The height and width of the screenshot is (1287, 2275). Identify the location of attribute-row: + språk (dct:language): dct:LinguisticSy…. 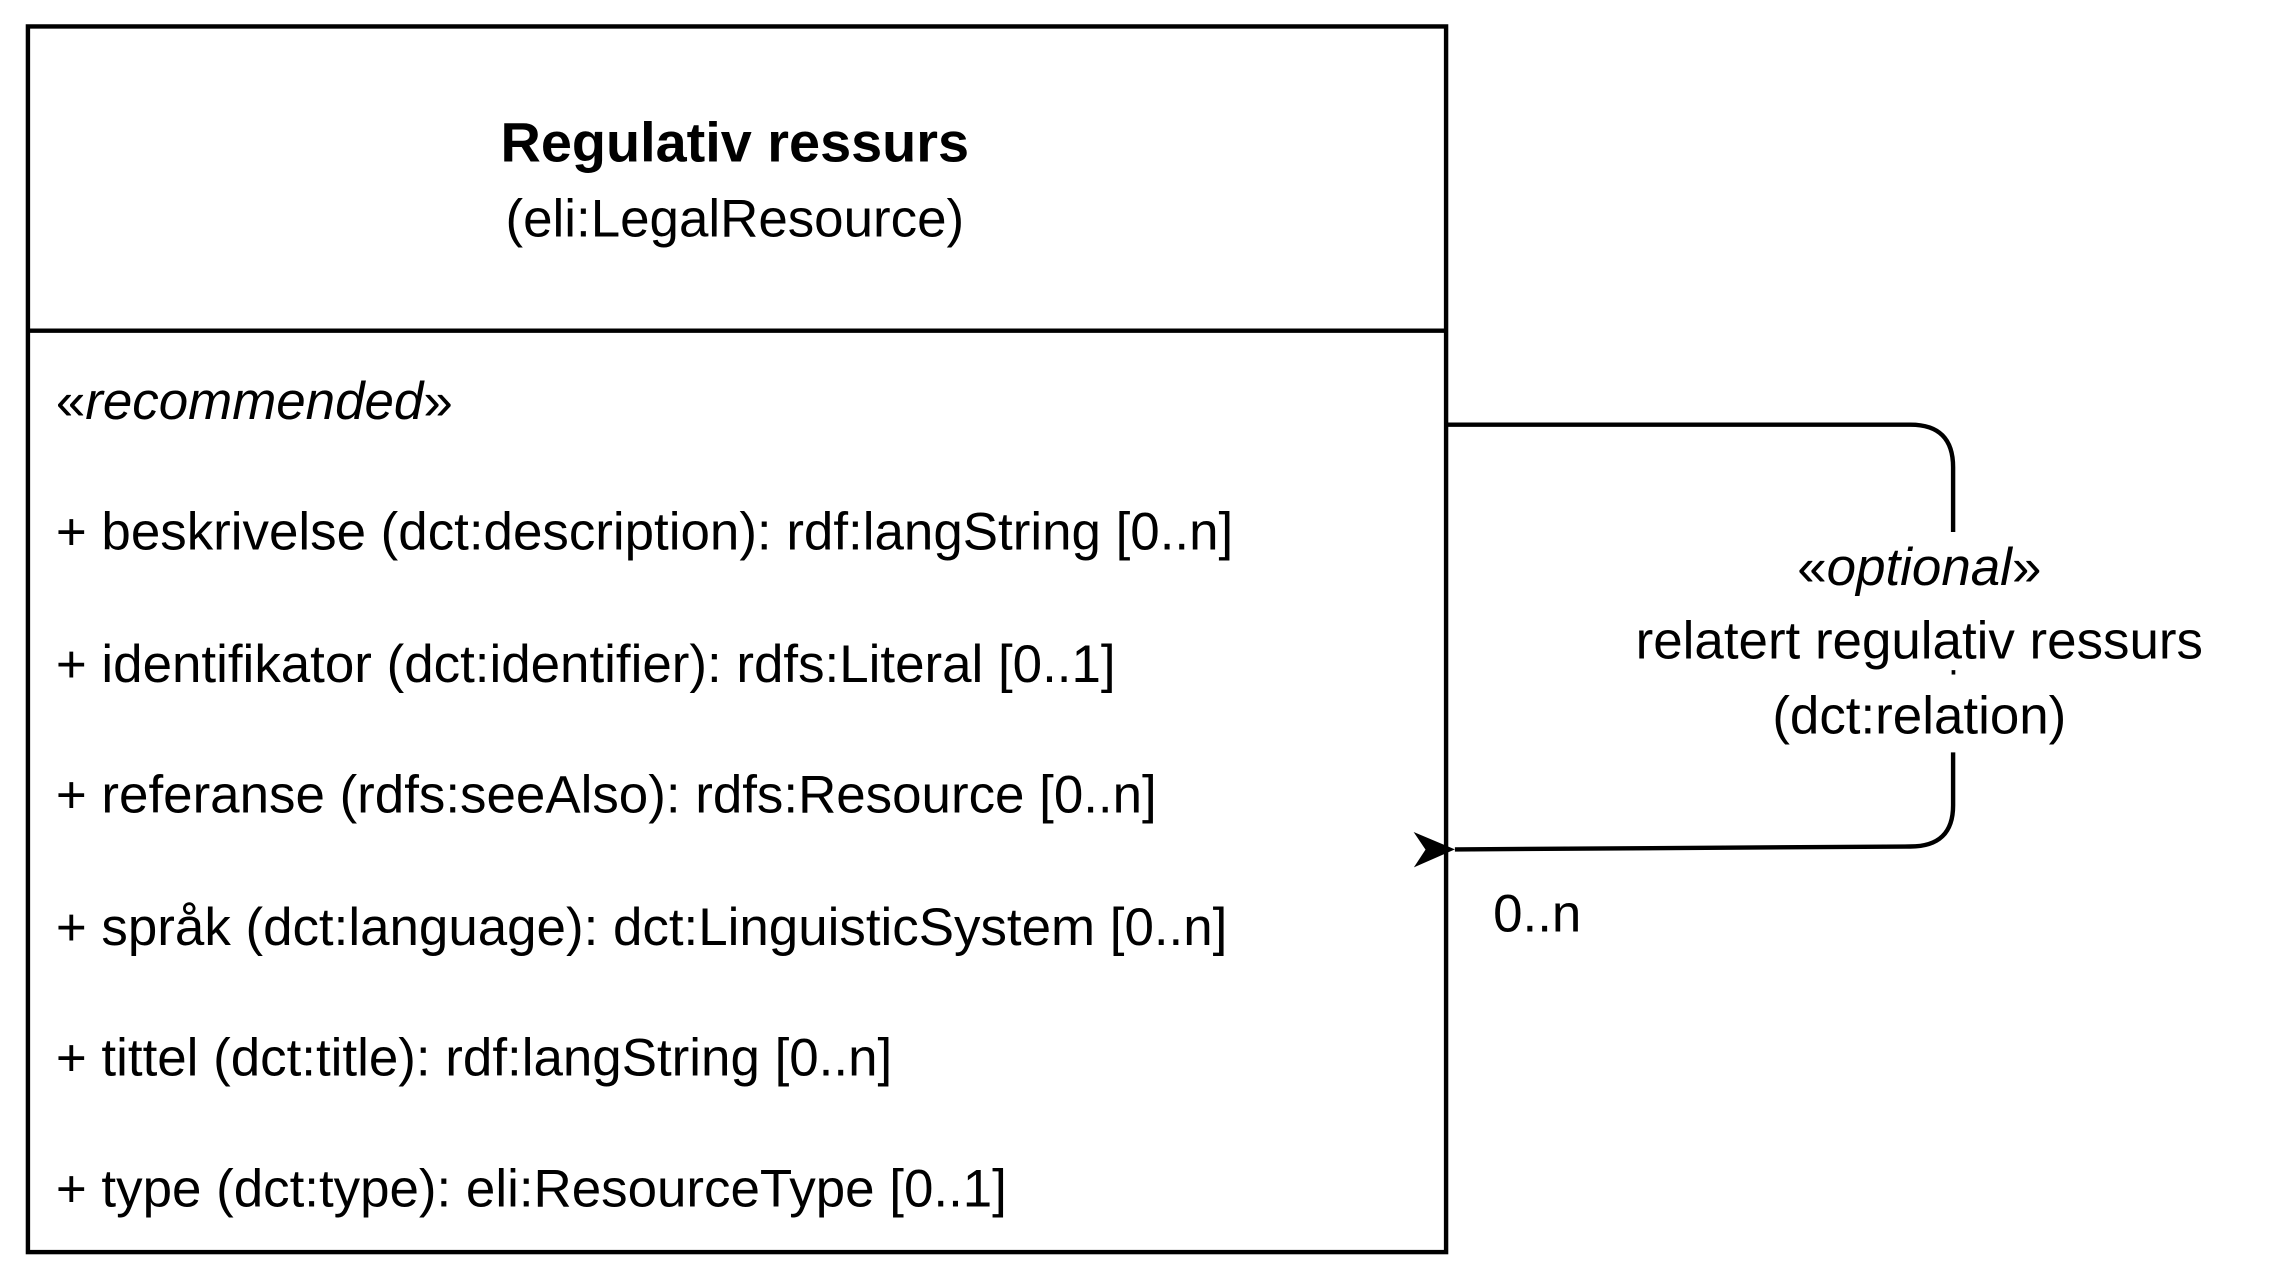
(642, 927).